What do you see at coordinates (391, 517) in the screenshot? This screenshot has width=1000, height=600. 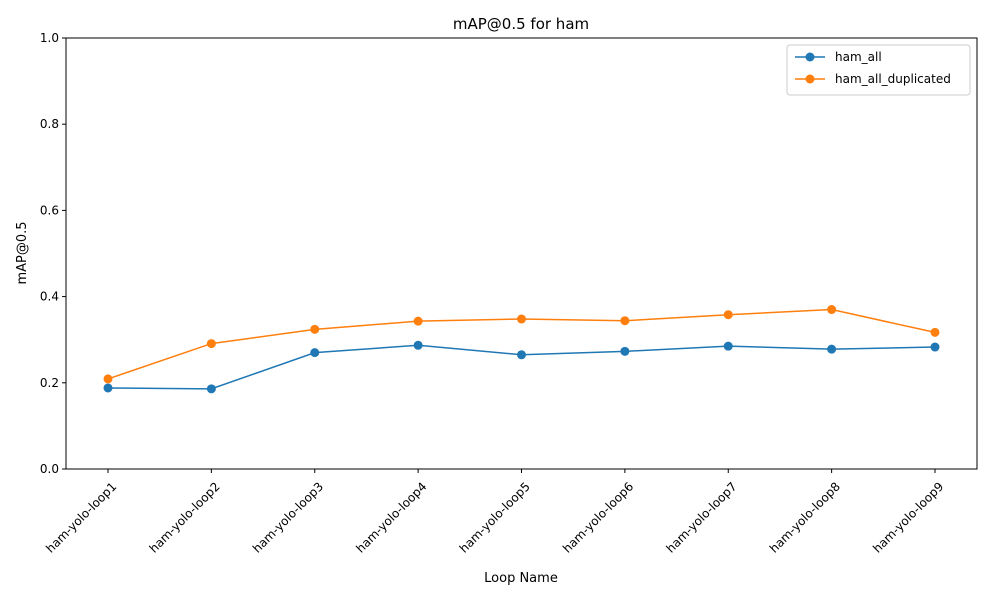 I see `x-tick-label: ham-yolo-loop4` at bounding box center [391, 517].